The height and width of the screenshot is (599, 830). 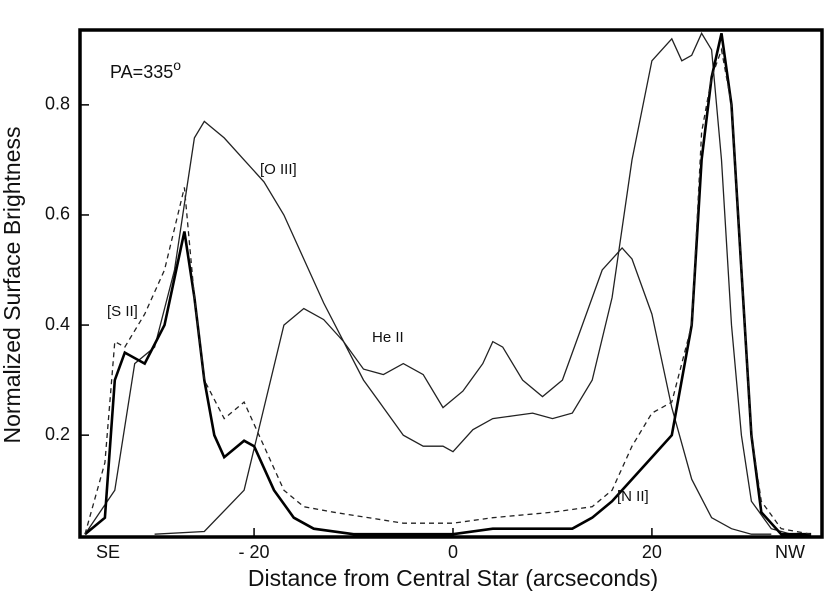 What do you see at coordinates (177, 65) in the screenshot?
I see `annotation-sup: o` at bounding box center [177, 65].